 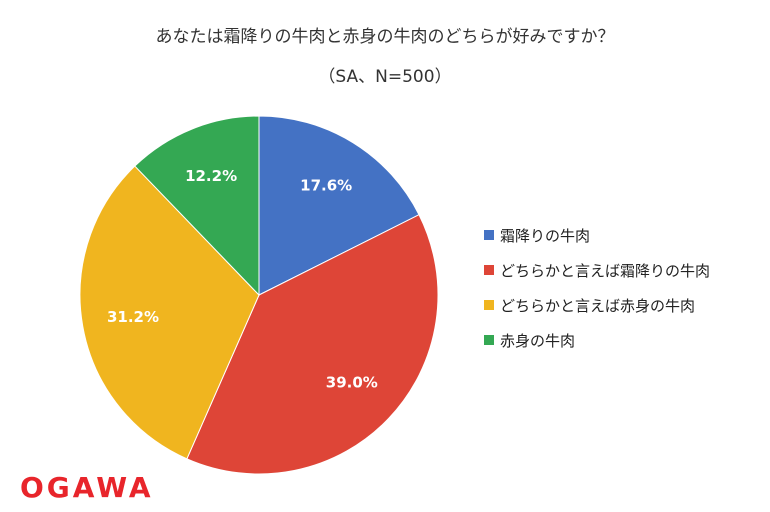 I want to click on legend-item: どちらかと言えば霜降りの牛肉, so click(x=597, y=270).